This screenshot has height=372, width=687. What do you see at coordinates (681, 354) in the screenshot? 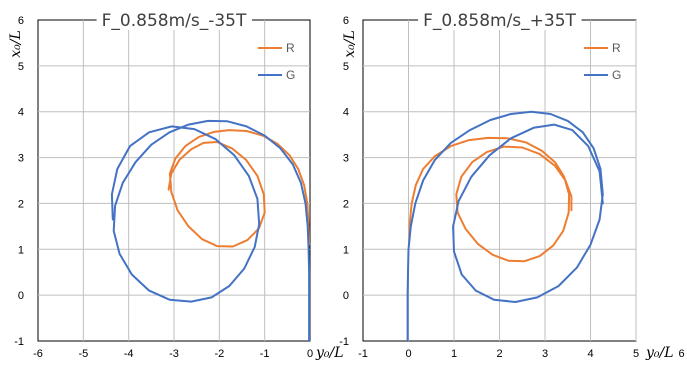
I see `x-tick-label: 6` at bounding box center [681, 354].